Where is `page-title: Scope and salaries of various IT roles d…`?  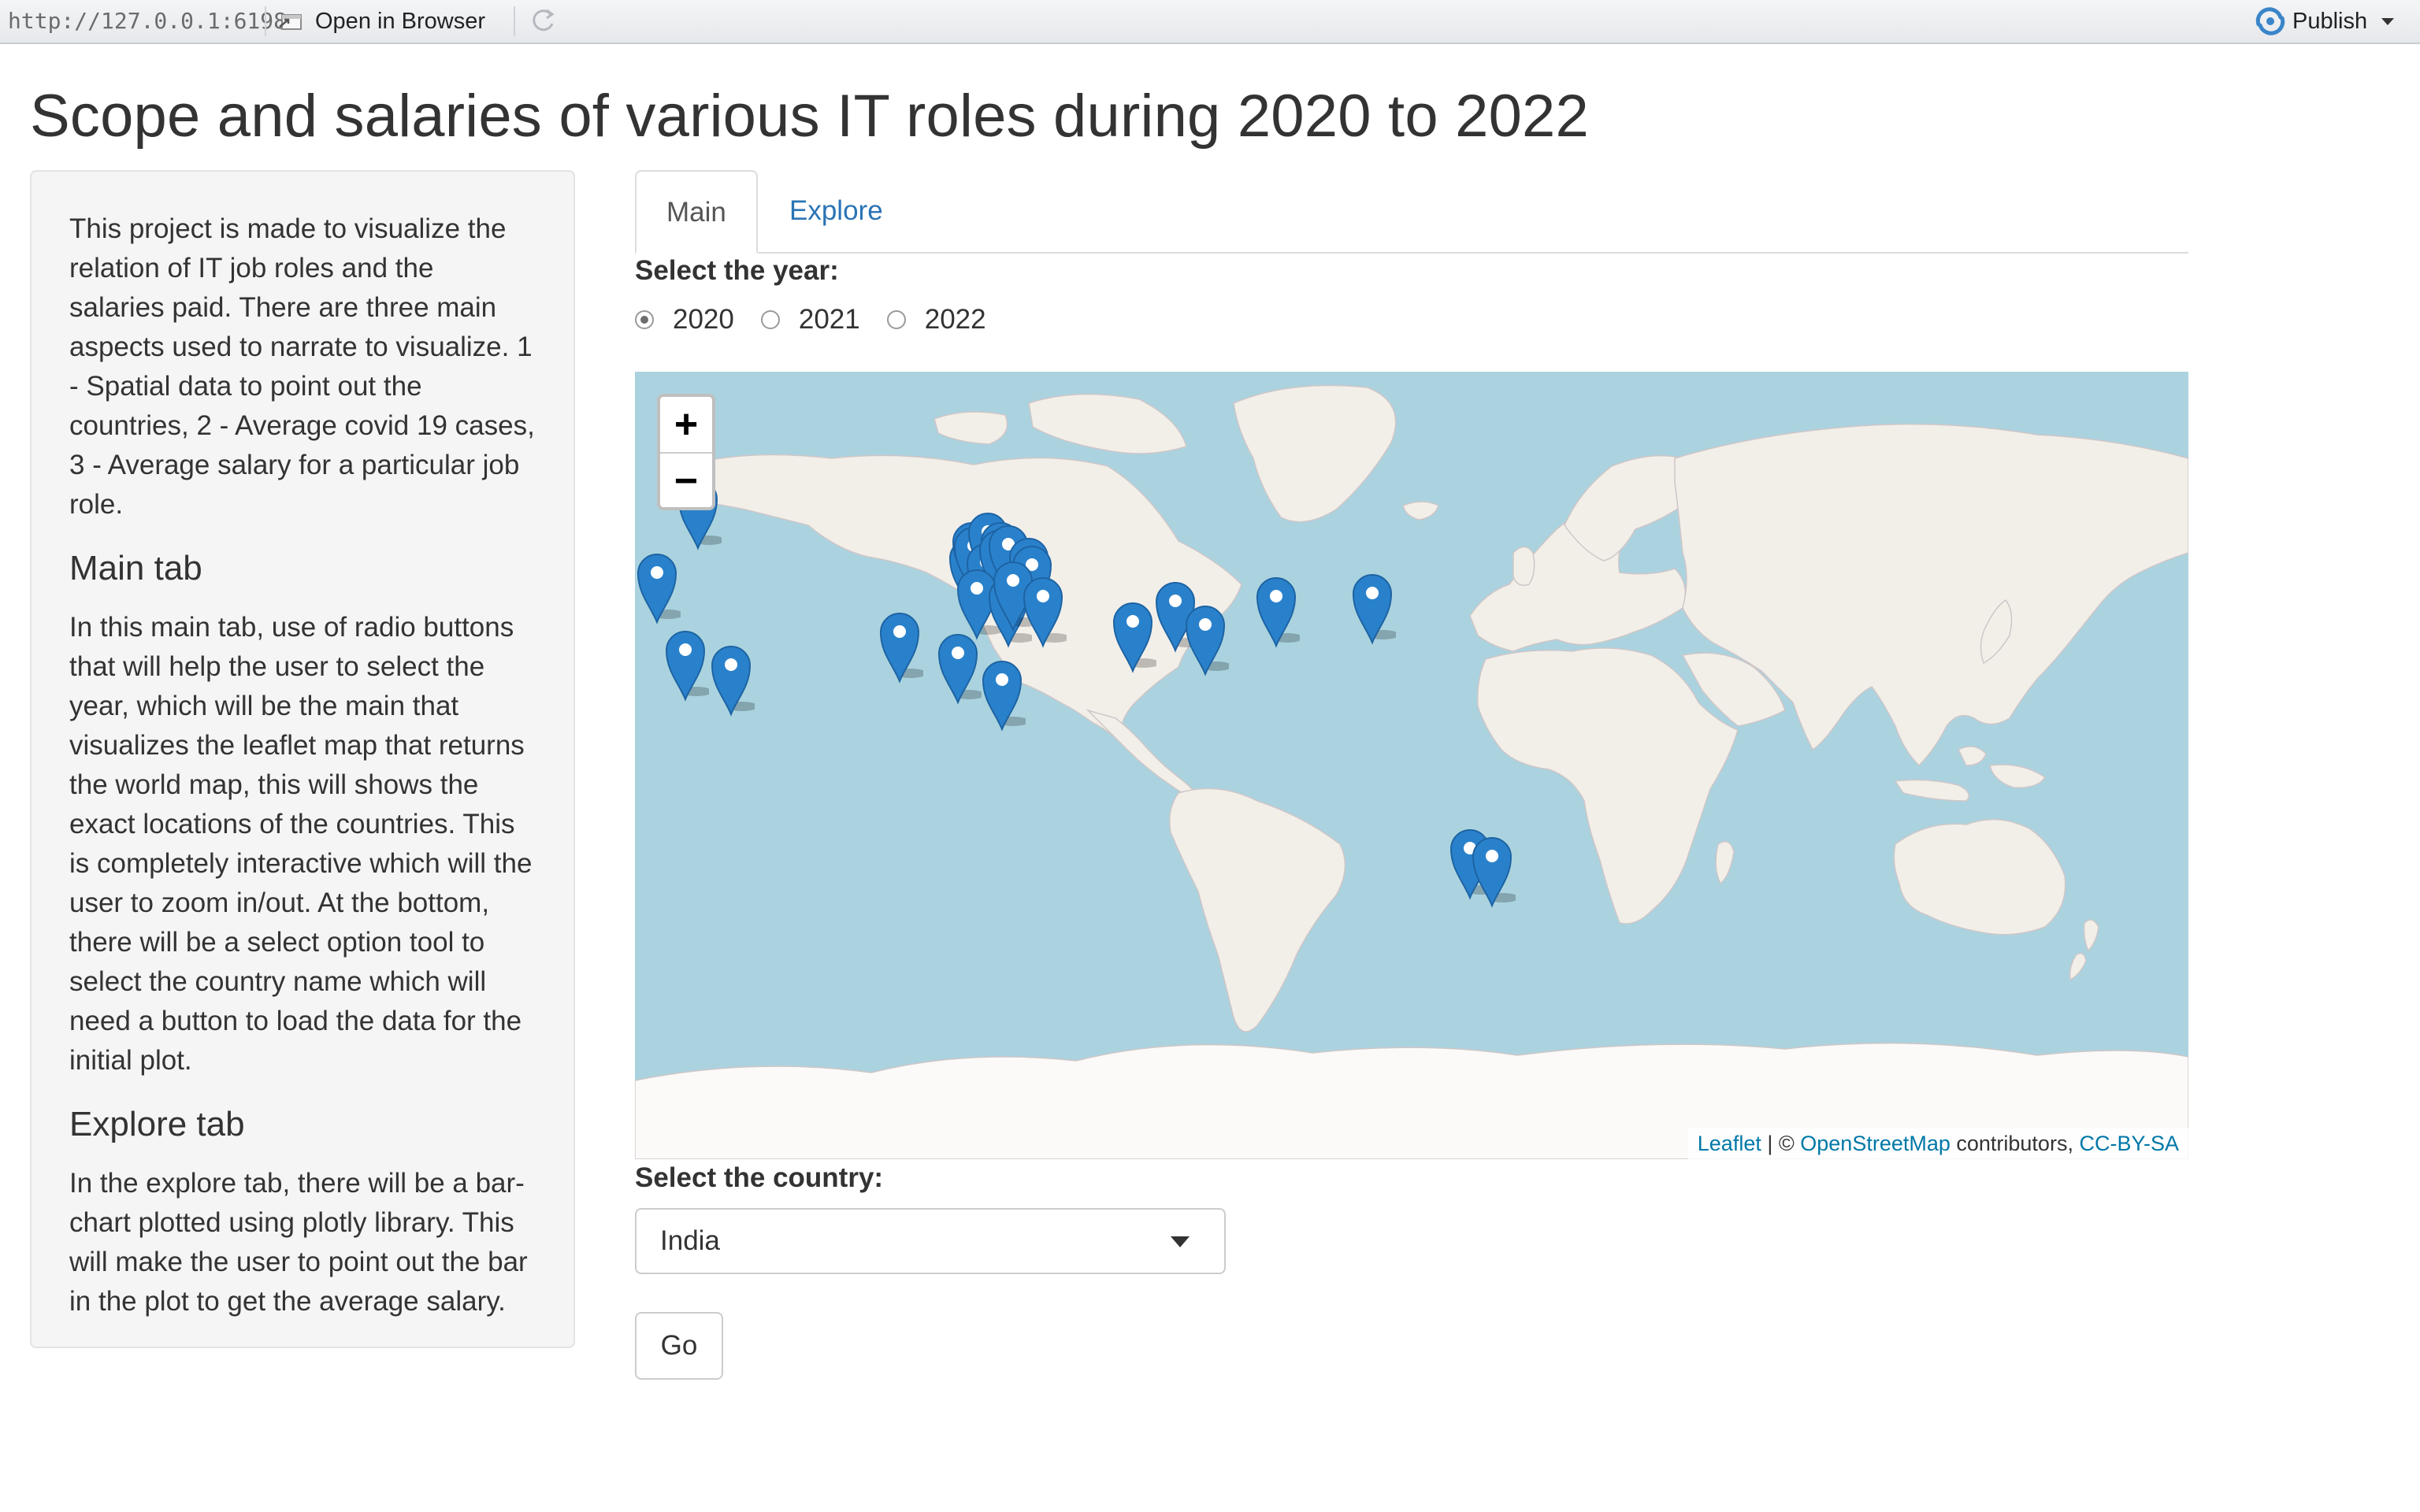 page-title: Scope and salaries of various IT roles d… is located at coordinates (809, 116).